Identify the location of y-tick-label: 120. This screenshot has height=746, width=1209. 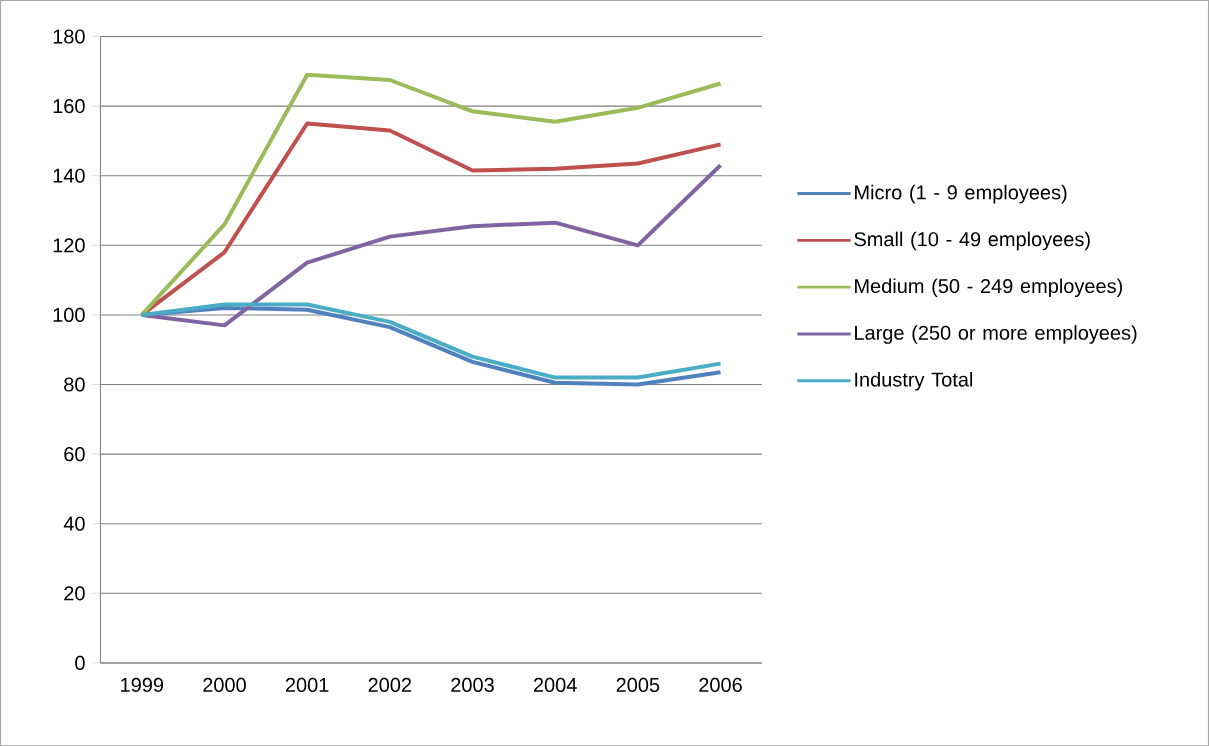
(69, 245).